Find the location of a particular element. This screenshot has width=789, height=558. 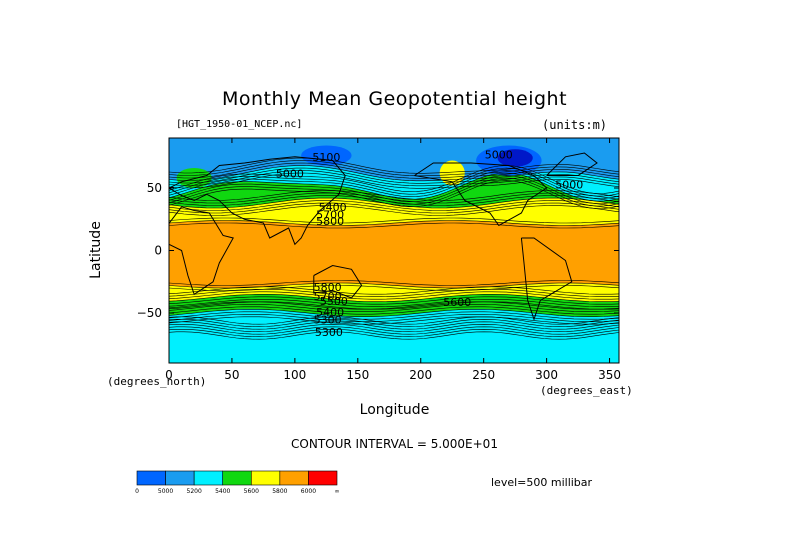

colorbar-label: 5400 is located at coordinates (222, 491).